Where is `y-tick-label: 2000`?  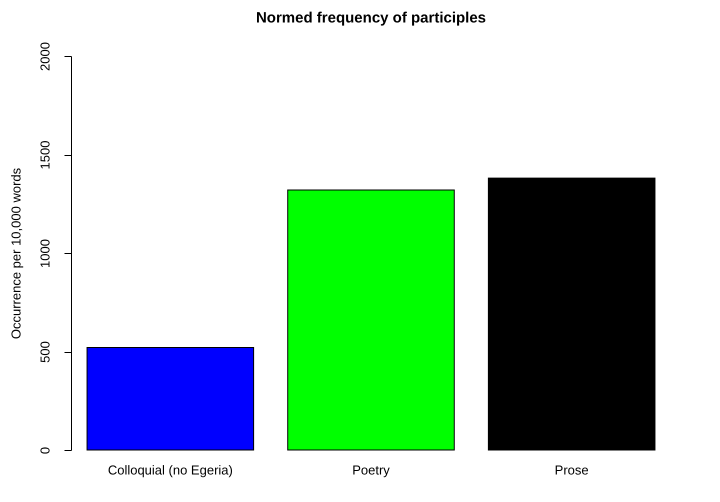 y-tick-label: 2000 is located at coordinates (45, 56).